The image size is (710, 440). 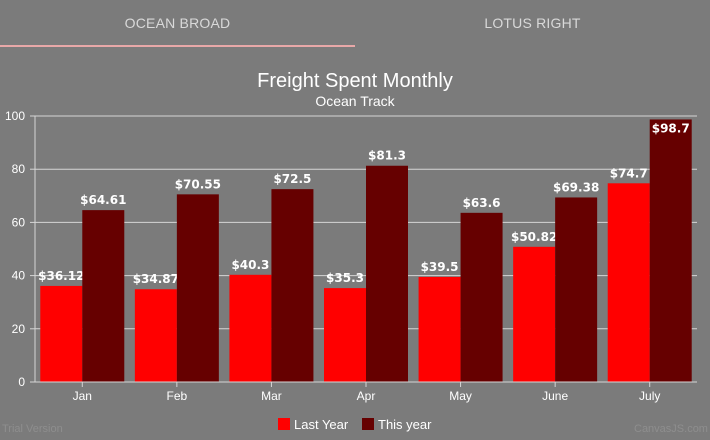 I want to click on tab-bar: OCEAN BROAD LOTUS RIGHT, so click(x=355, y=24).